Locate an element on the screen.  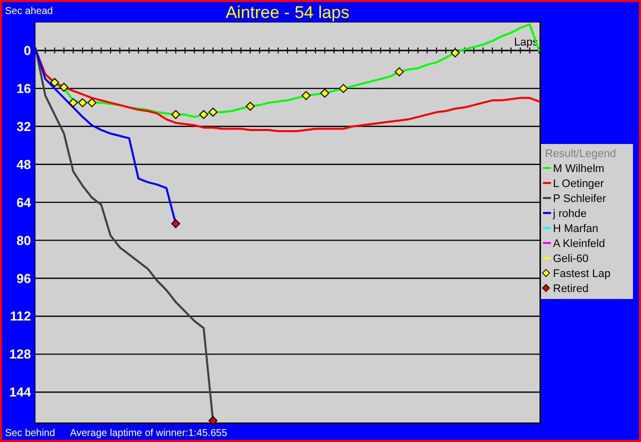
legend-label: L Oetinger is located at coordinates (578, 184).